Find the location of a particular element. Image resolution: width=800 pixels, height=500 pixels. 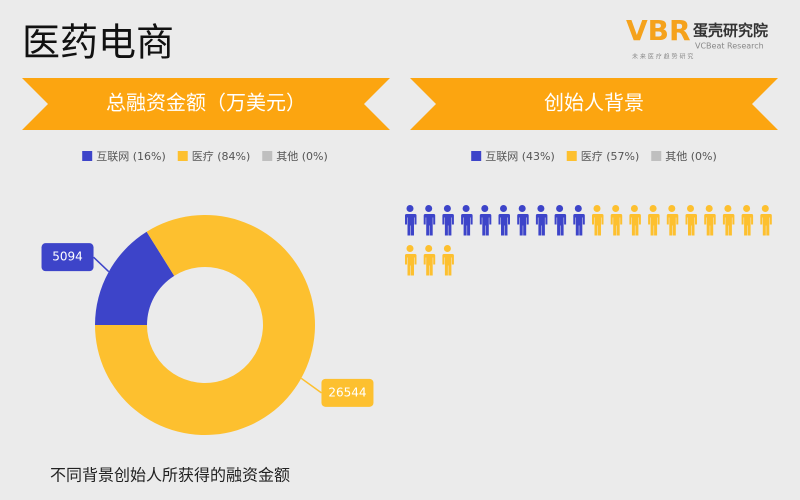

logo-name: 蛋壳研究院 is located at coordinates (730, 31).